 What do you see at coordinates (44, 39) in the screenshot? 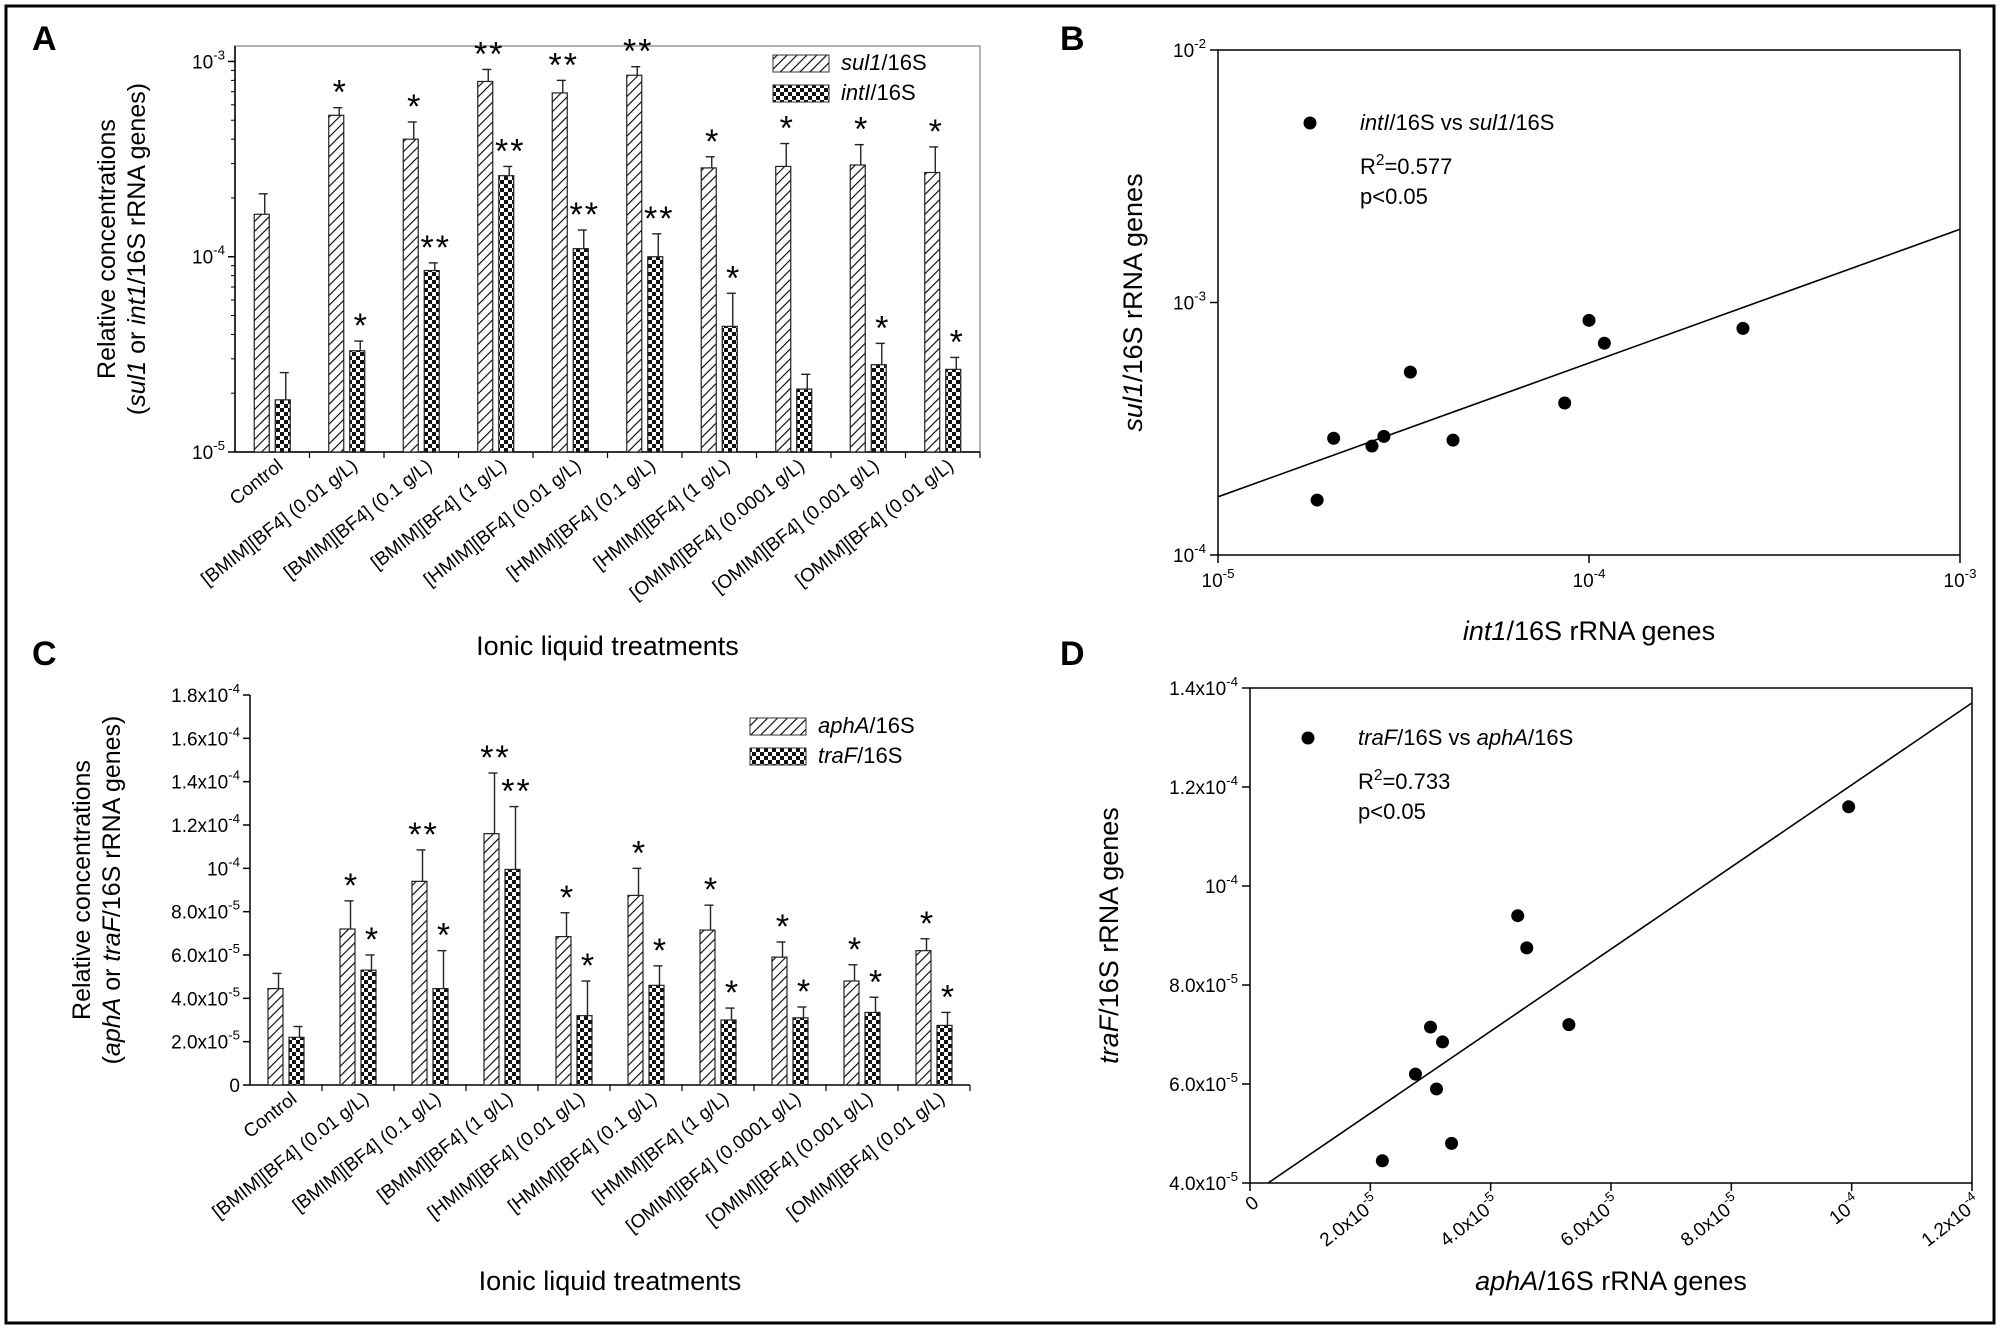
I see `panel-letter-a: A` at bounding box center [44, 39].